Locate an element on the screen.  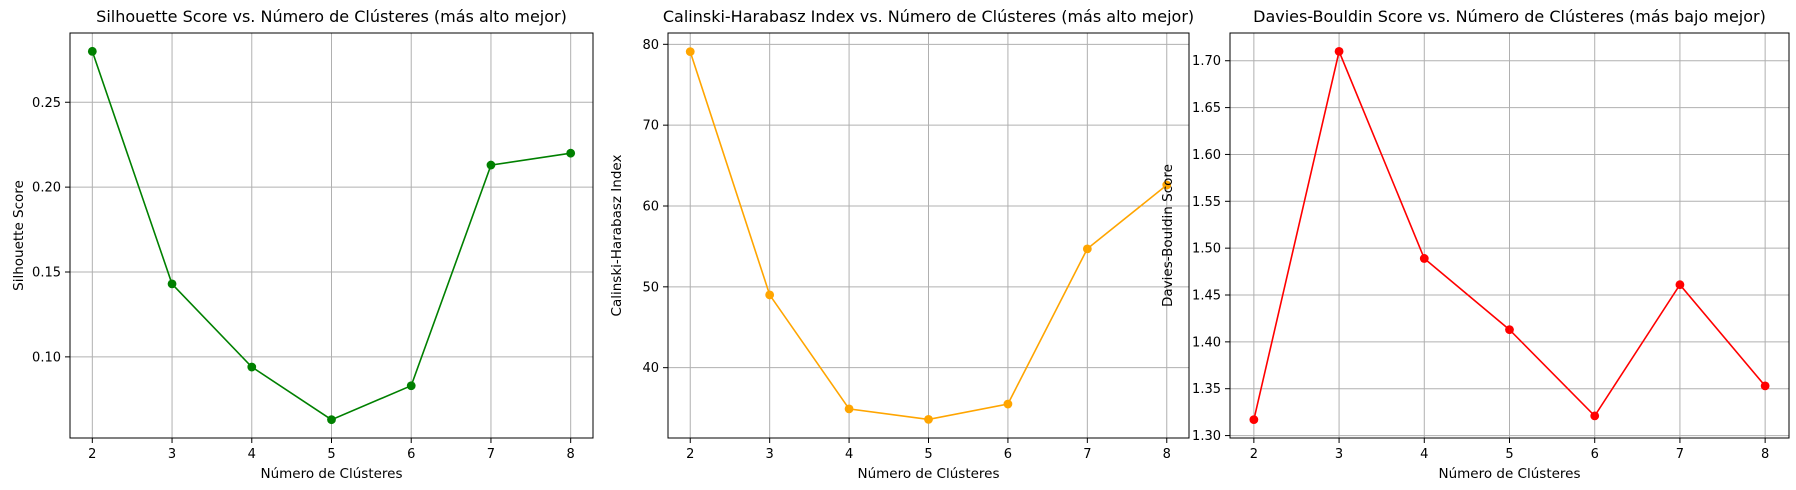
y-axis-label: Silhouette Score is located at coordinates (19, 235).